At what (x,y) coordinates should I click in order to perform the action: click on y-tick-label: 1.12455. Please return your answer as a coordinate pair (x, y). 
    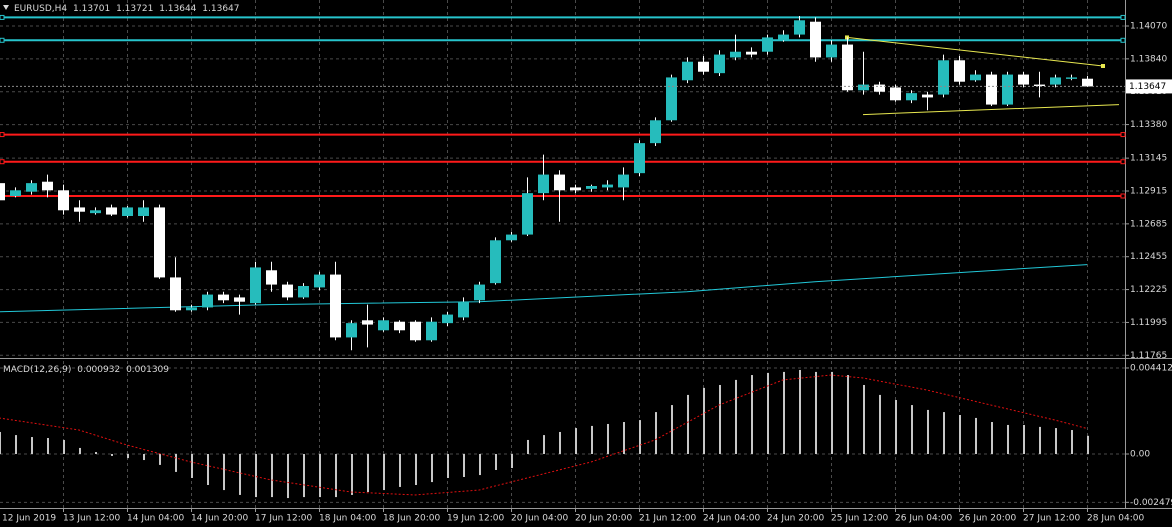
    Looking at the image, I should click on (1148, 257).